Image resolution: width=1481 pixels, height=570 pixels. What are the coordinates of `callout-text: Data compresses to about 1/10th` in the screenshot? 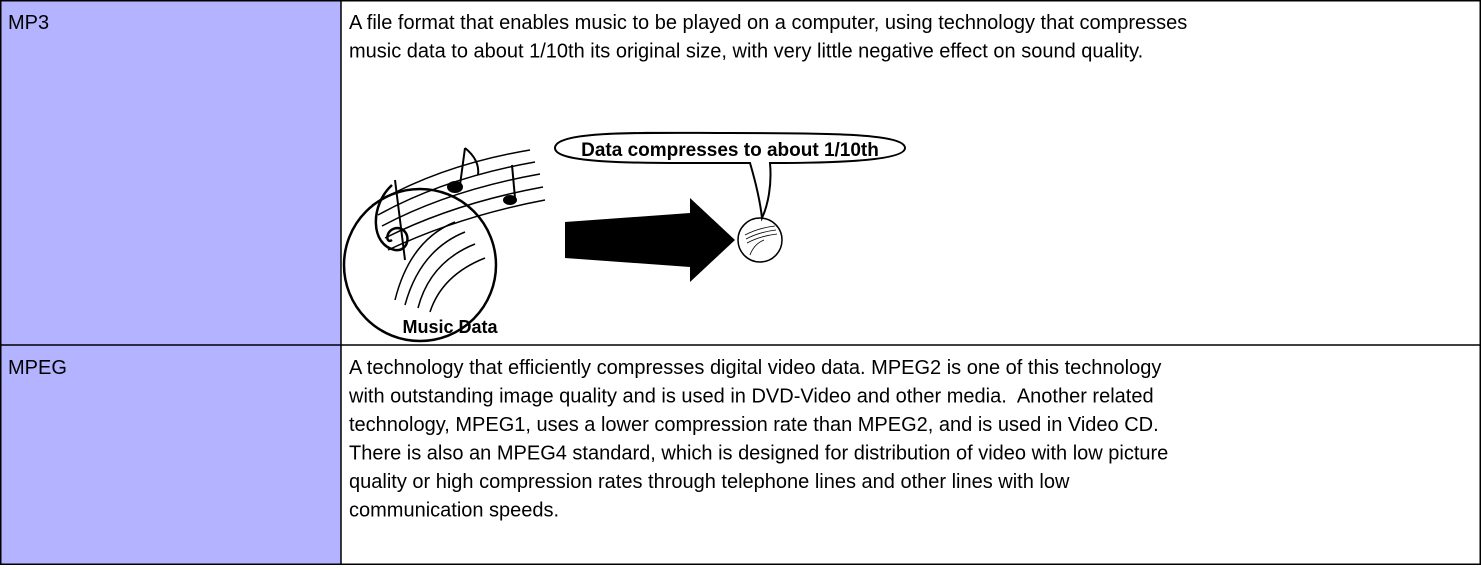 It's located at (730, 150).